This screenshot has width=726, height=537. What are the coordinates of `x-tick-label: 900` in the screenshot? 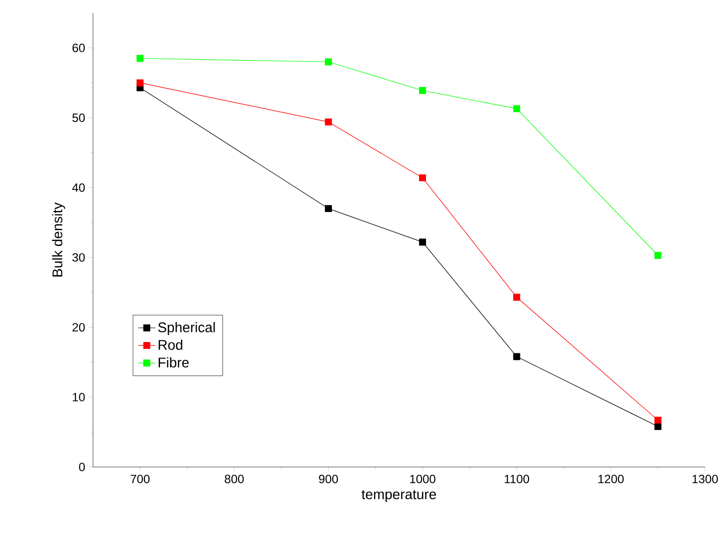 It's located at (328, 479).